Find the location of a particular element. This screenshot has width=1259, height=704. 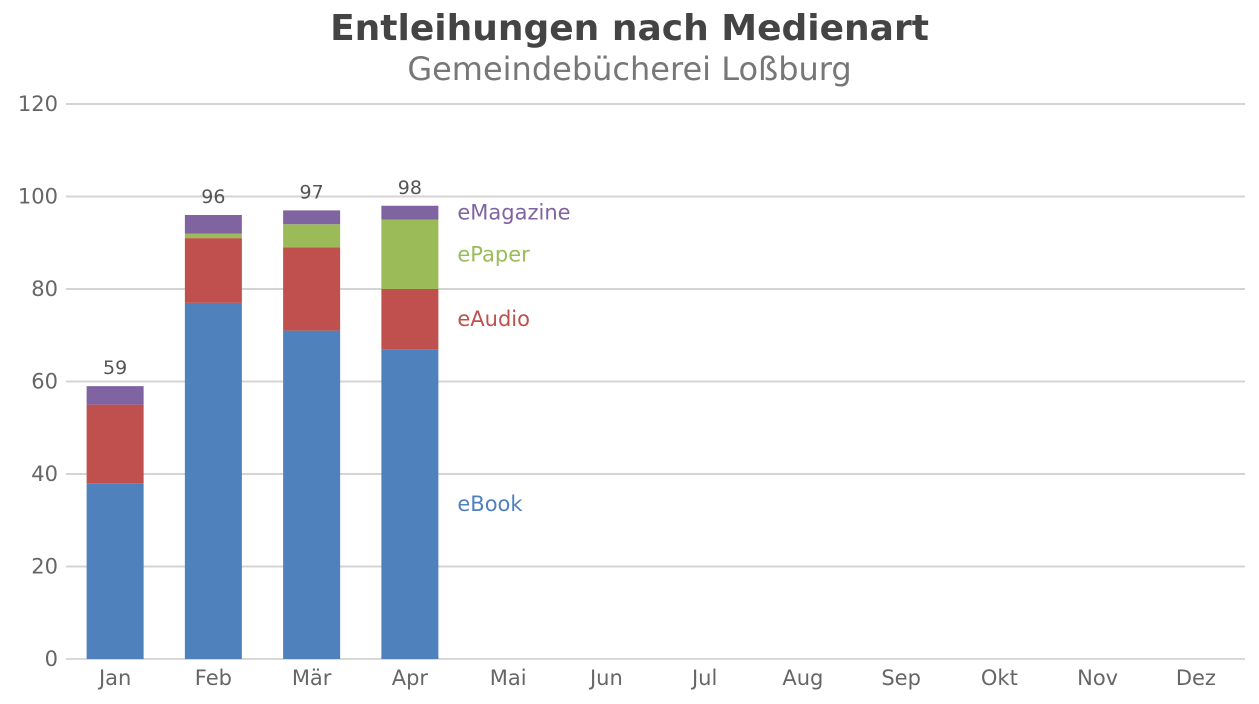

y-tick-label: 120 is located at coordinates (38, 104).